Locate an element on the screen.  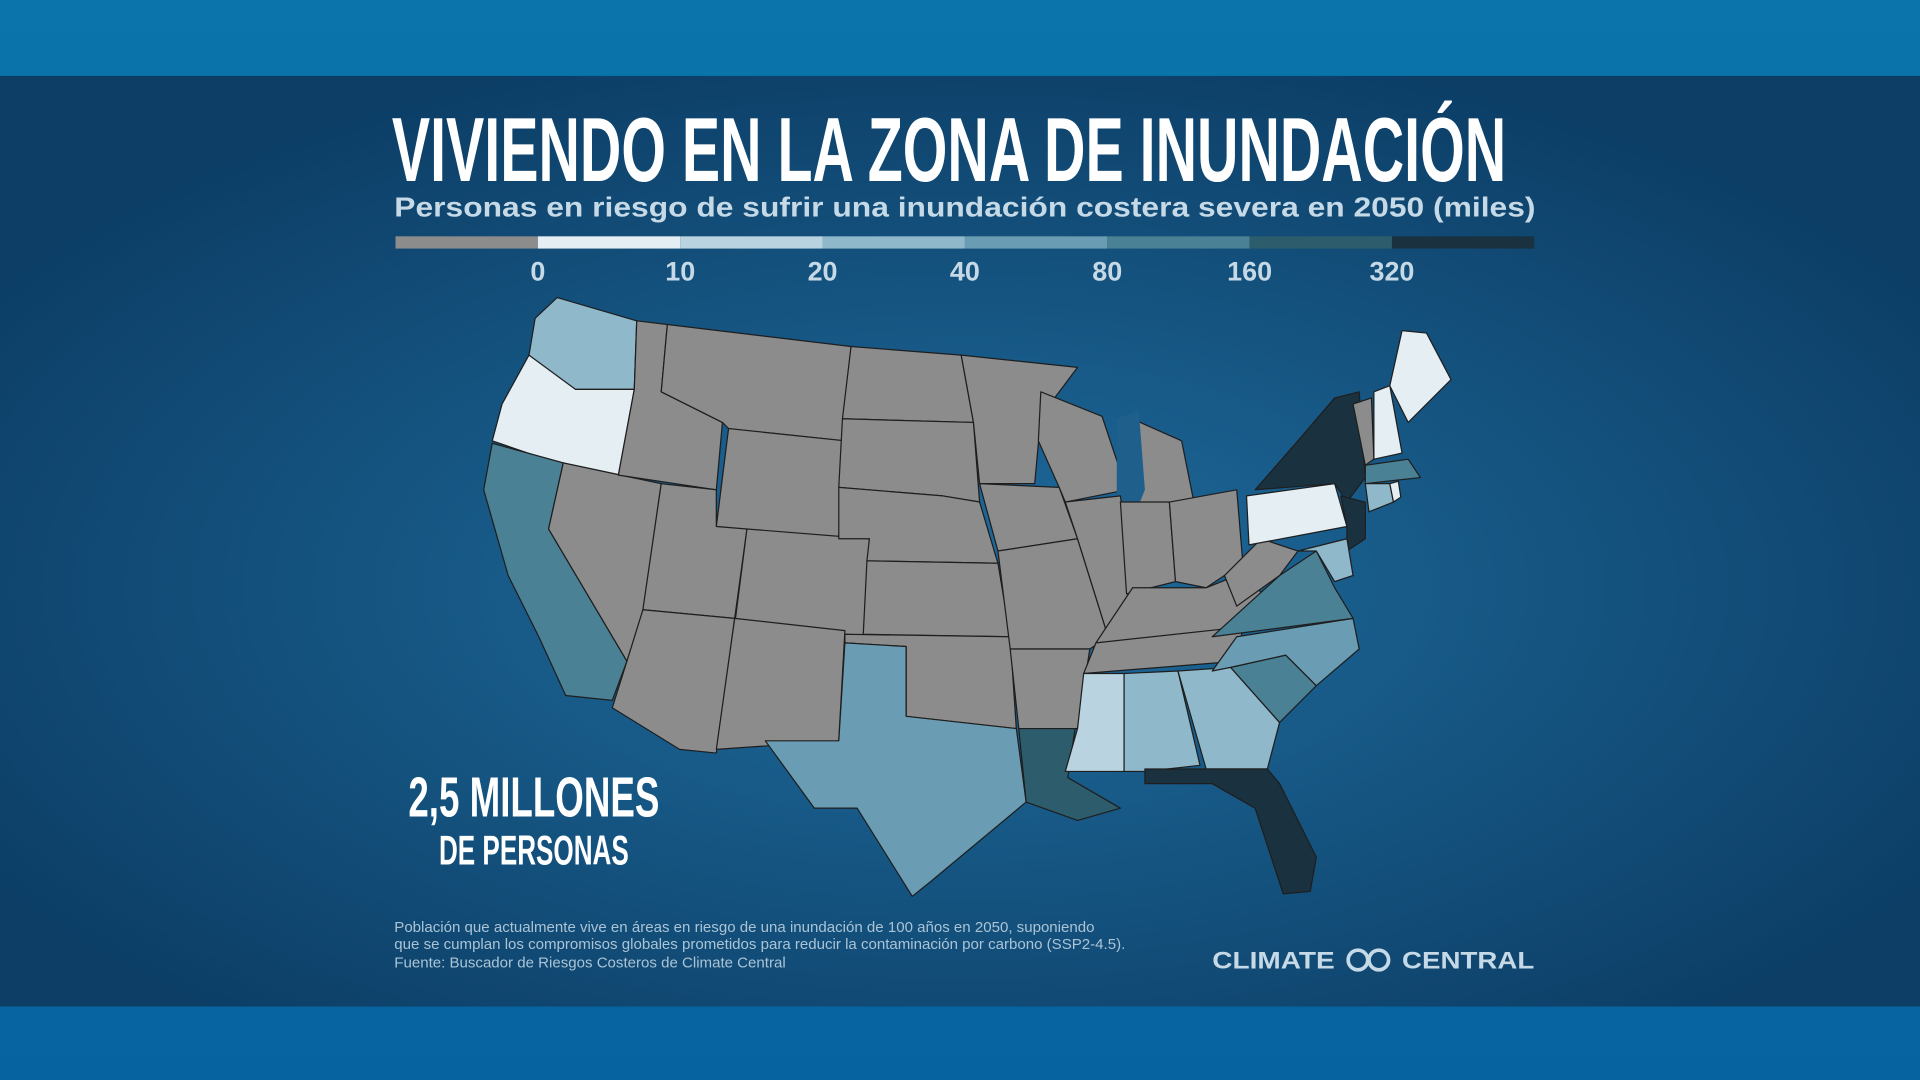
logo: CLIMATE CENTRAL is located at coordinates (1373, 961).